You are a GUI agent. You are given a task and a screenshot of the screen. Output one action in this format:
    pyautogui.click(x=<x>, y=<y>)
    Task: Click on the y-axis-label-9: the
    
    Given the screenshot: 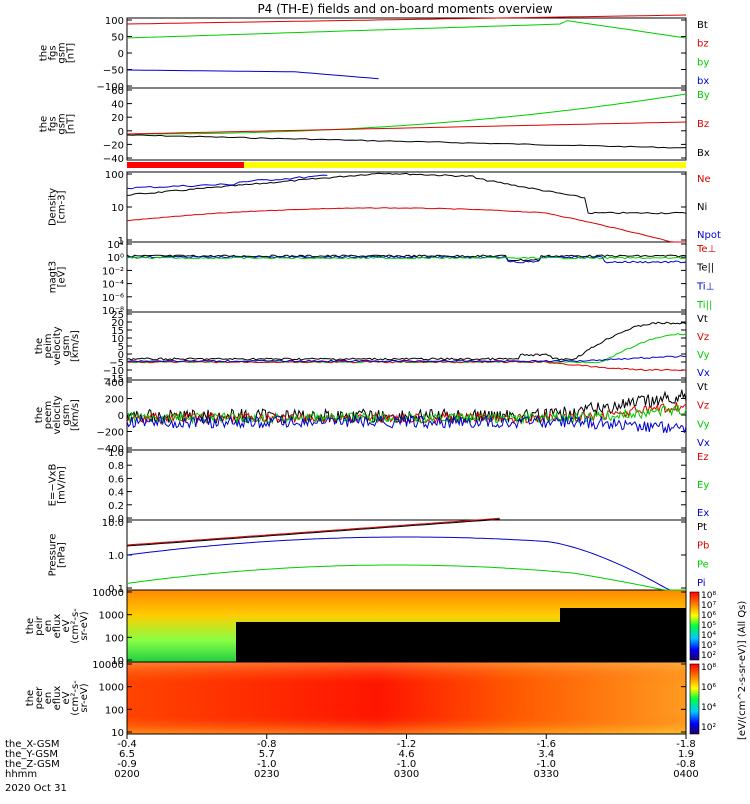 What is the action you would take?
    pyautogui.click(x=30, y=626)
    